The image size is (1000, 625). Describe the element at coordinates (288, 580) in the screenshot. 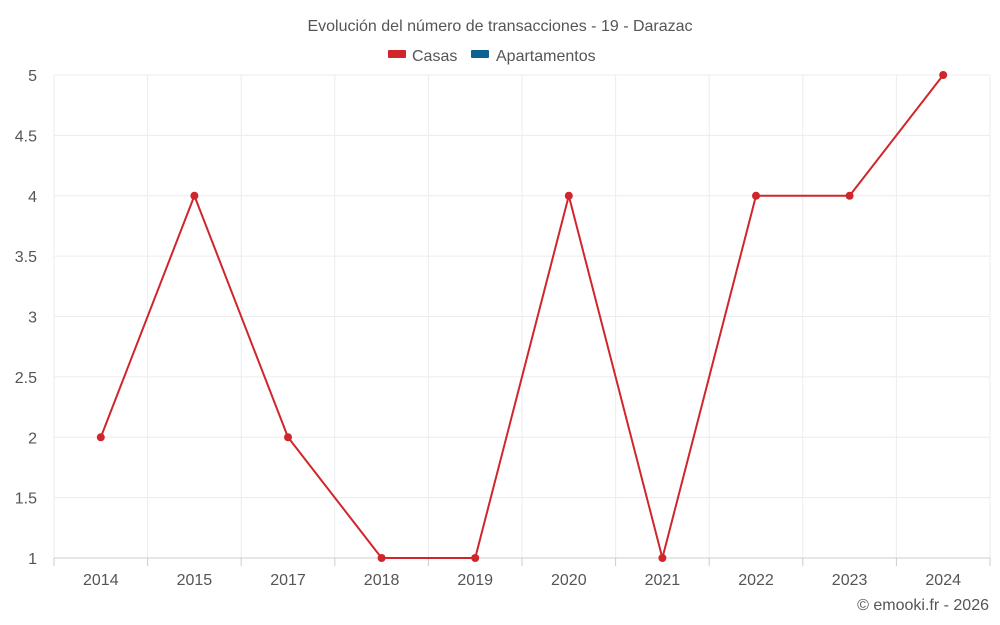

I see `x-tick-label: 2017` at that location.